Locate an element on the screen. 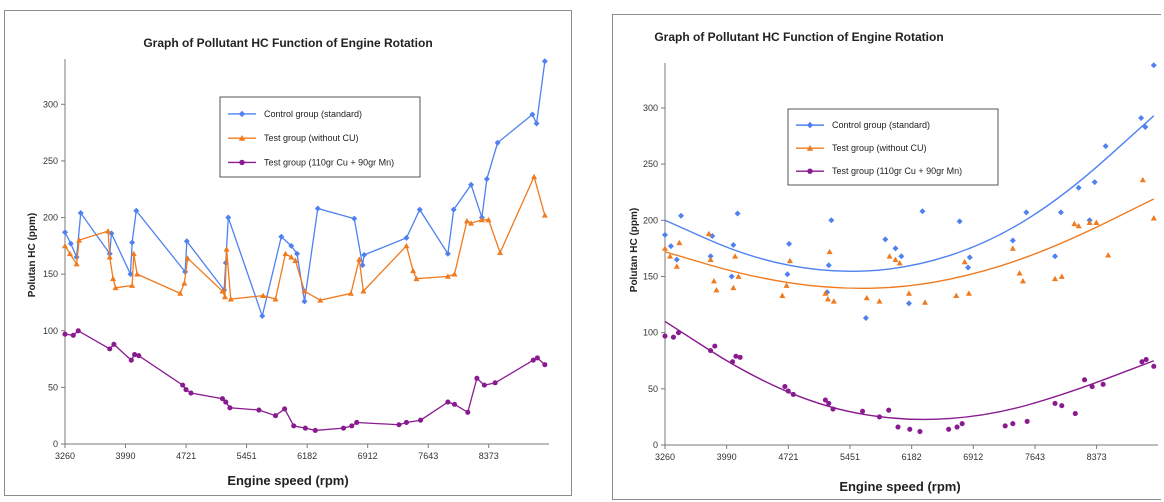  y-tick-label: 100 is located at coordinates (50, 331).